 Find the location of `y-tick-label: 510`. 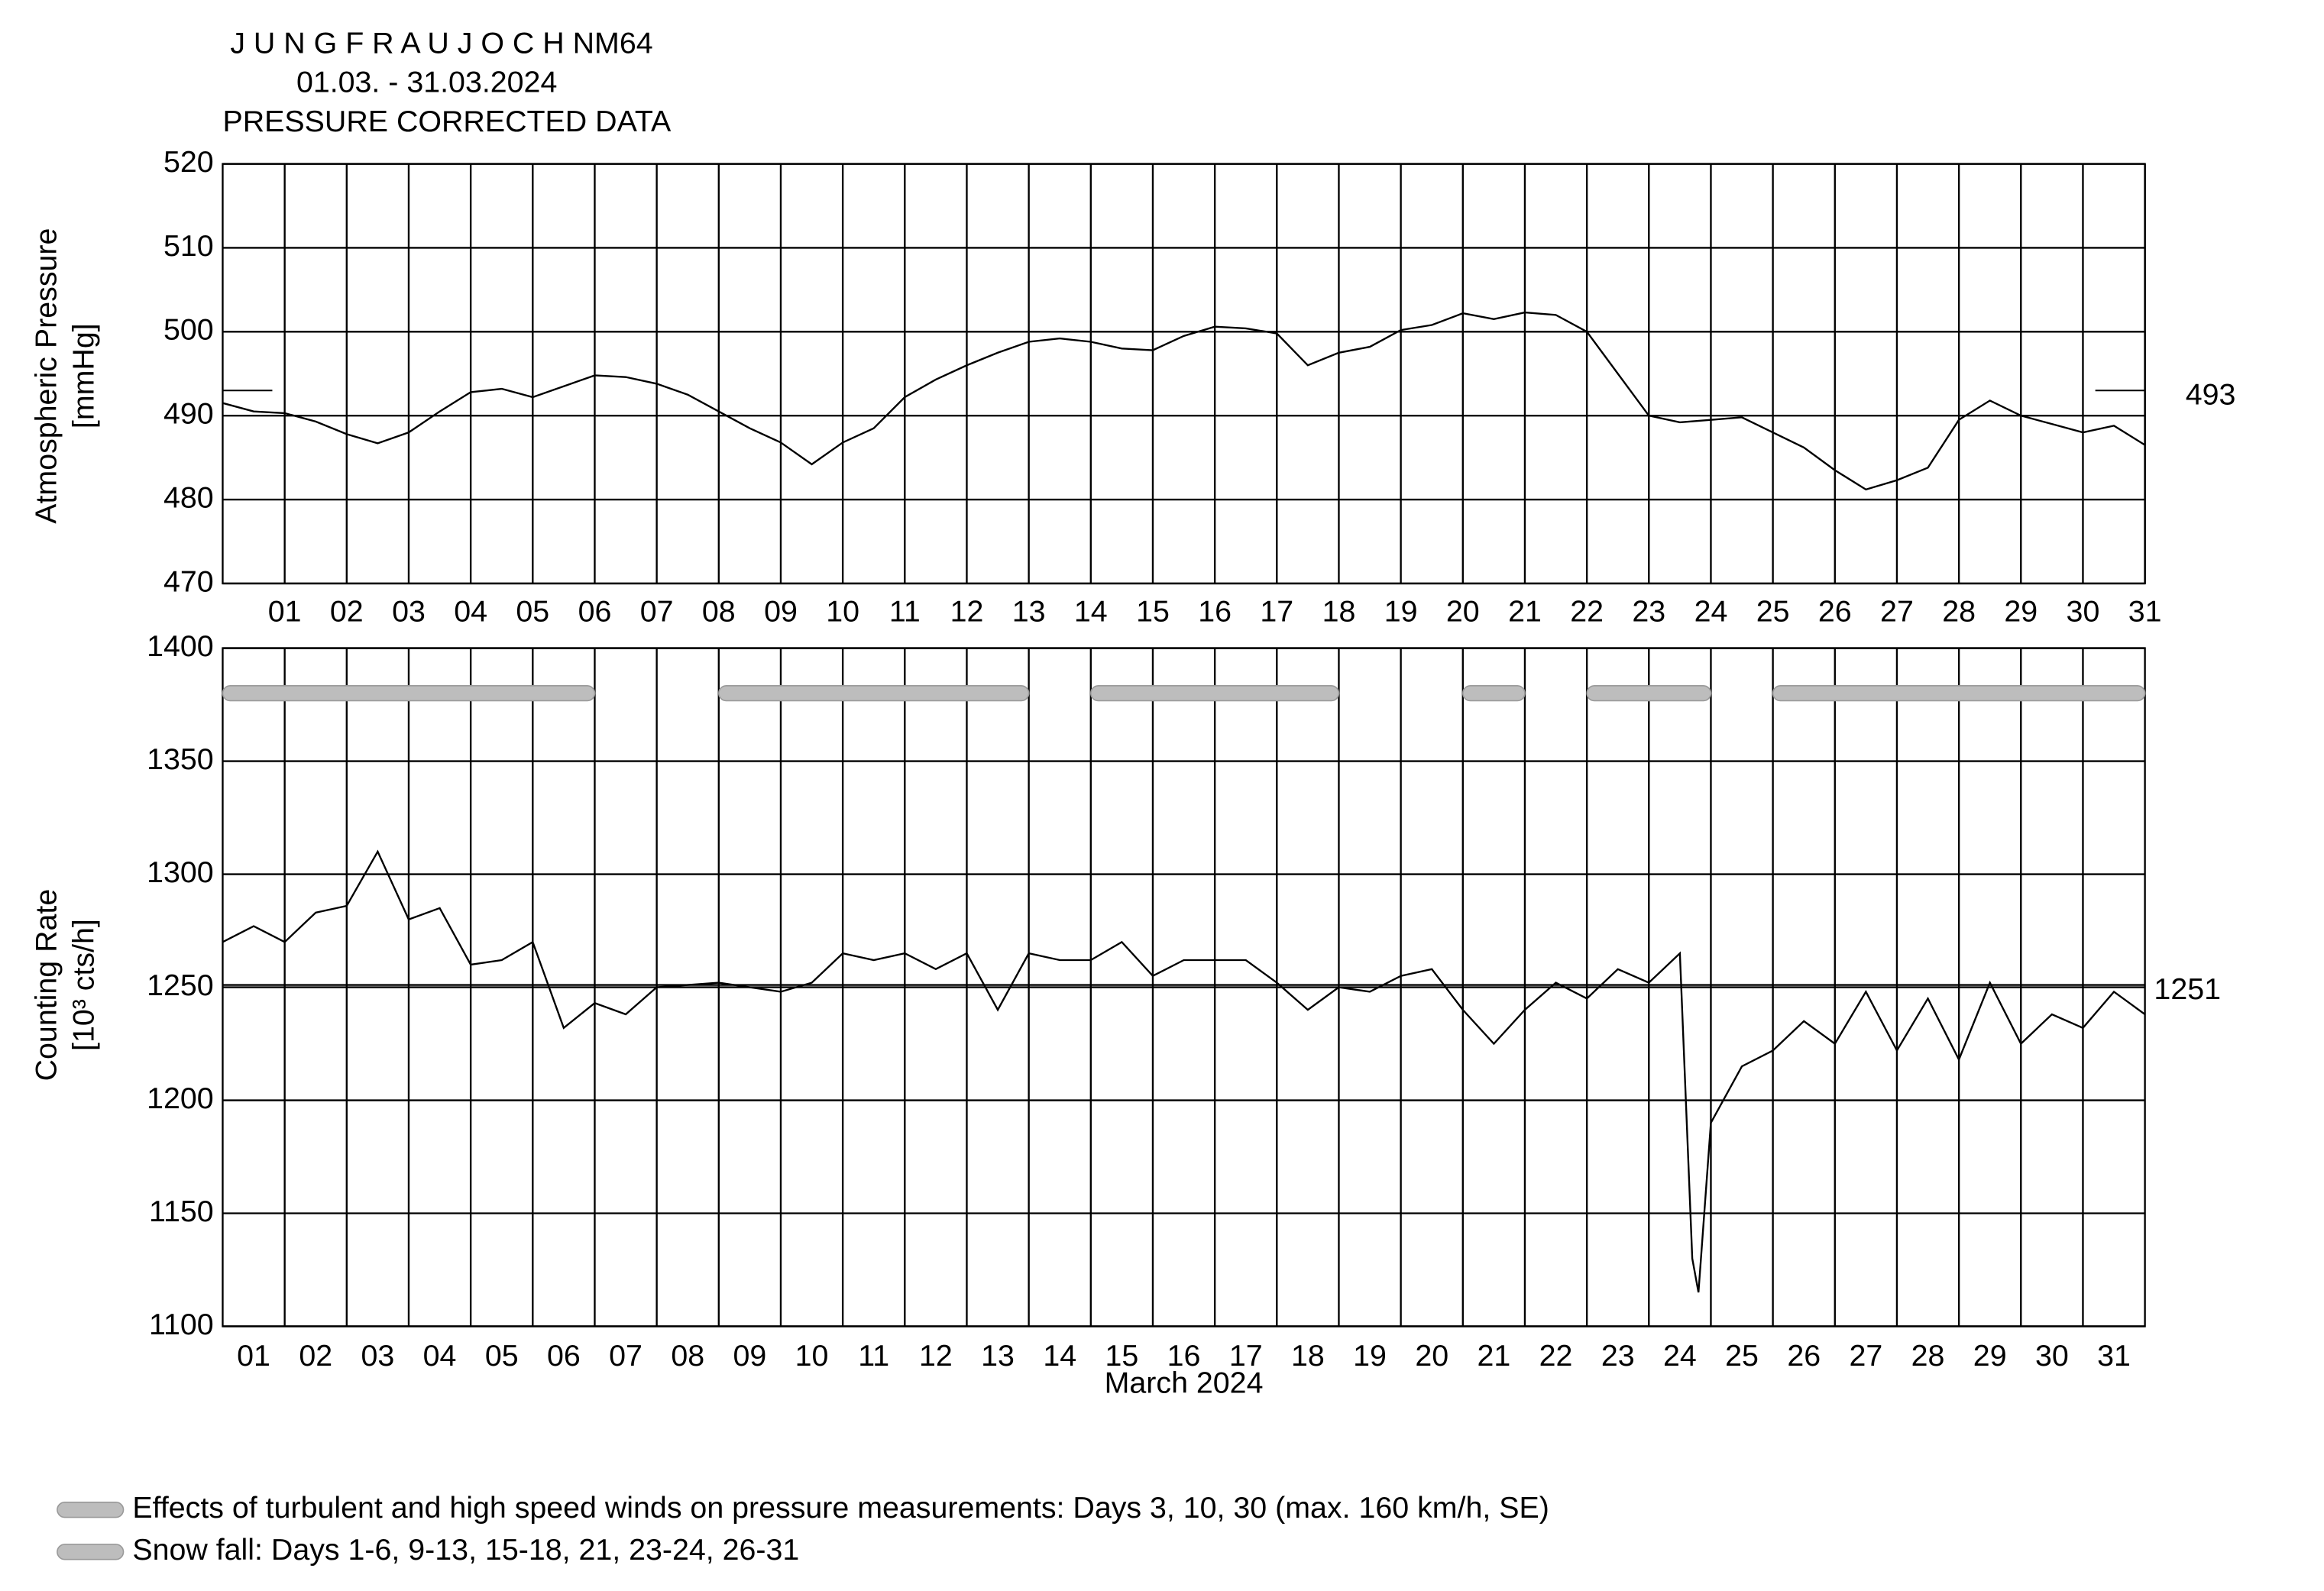

y-tick-label: 510 is located at coordinates (188, 246).